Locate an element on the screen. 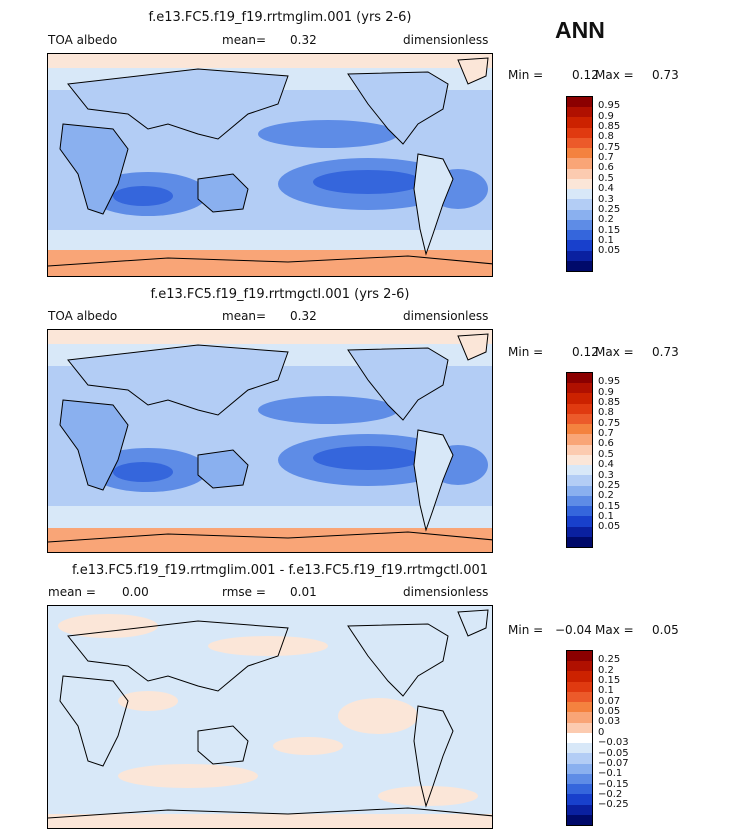 The image size is (733, 835). panel-2-min-value: 0.12 is located at coordinates (585, 352).